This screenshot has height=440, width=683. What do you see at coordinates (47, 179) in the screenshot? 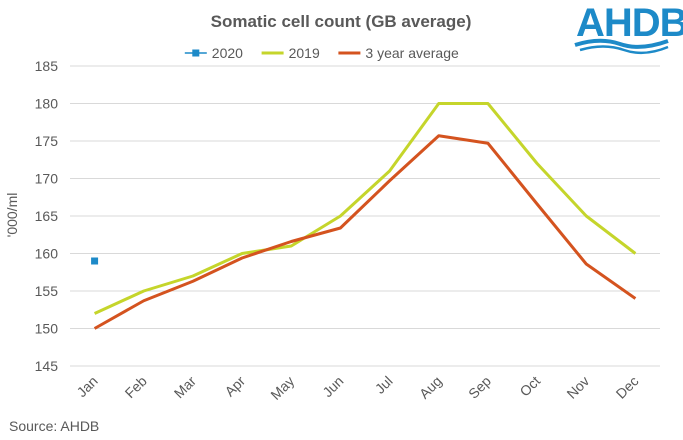
I see `y-tick-label: 170` at bounding box center [47, 179].